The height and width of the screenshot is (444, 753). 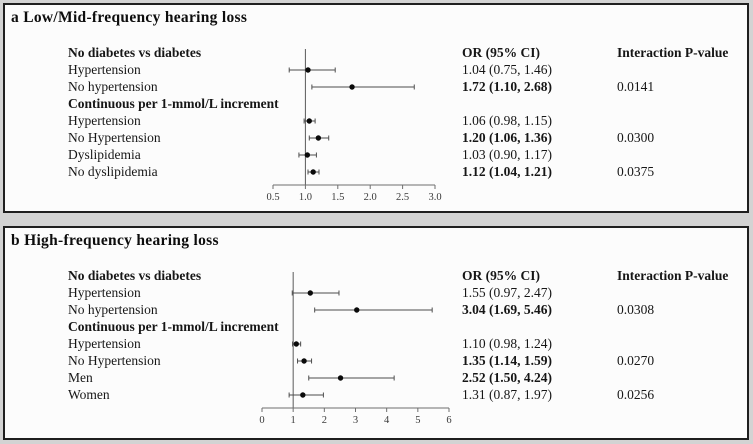 I want to click on or-ci-value: 1.31 (0.87, 1.97), so click(x=507, y=394).